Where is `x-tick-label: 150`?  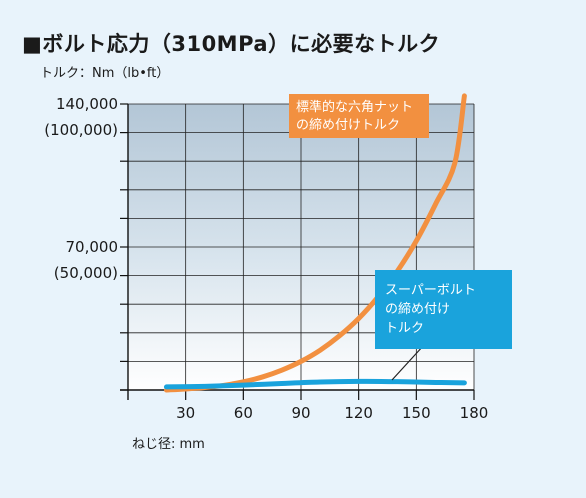
x-tick-label: 150 is located at coordinates (416, 413).